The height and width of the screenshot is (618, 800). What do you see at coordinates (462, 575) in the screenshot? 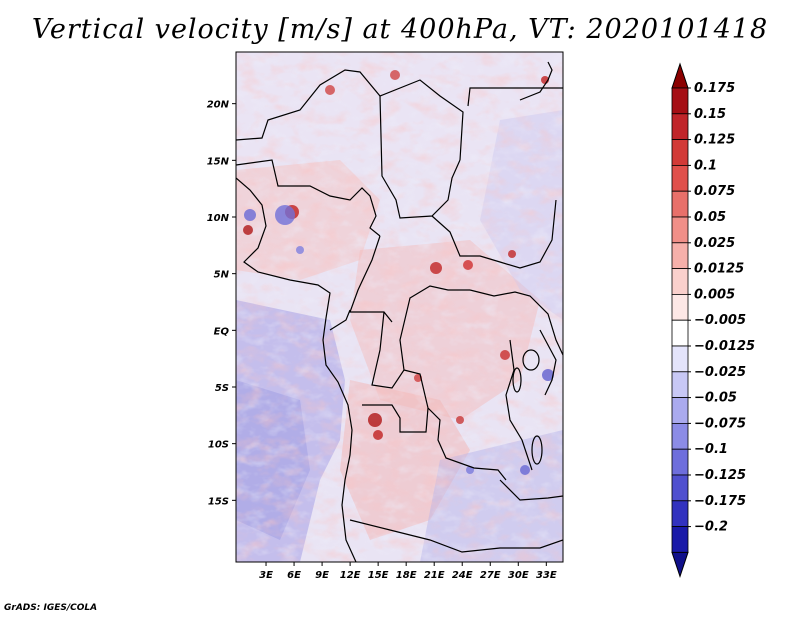
I see `lon-tick-label: 24E` at bounding box center [462, 575].